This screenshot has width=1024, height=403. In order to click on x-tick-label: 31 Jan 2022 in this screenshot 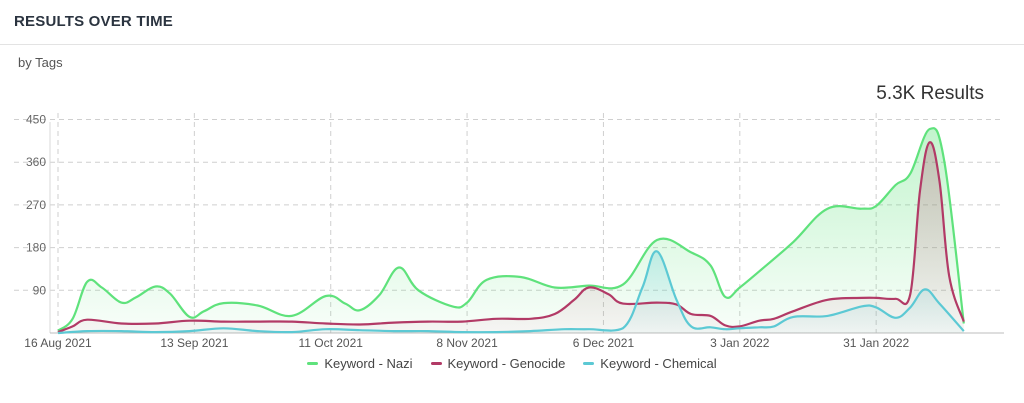, I will do `click(876, 343)`.